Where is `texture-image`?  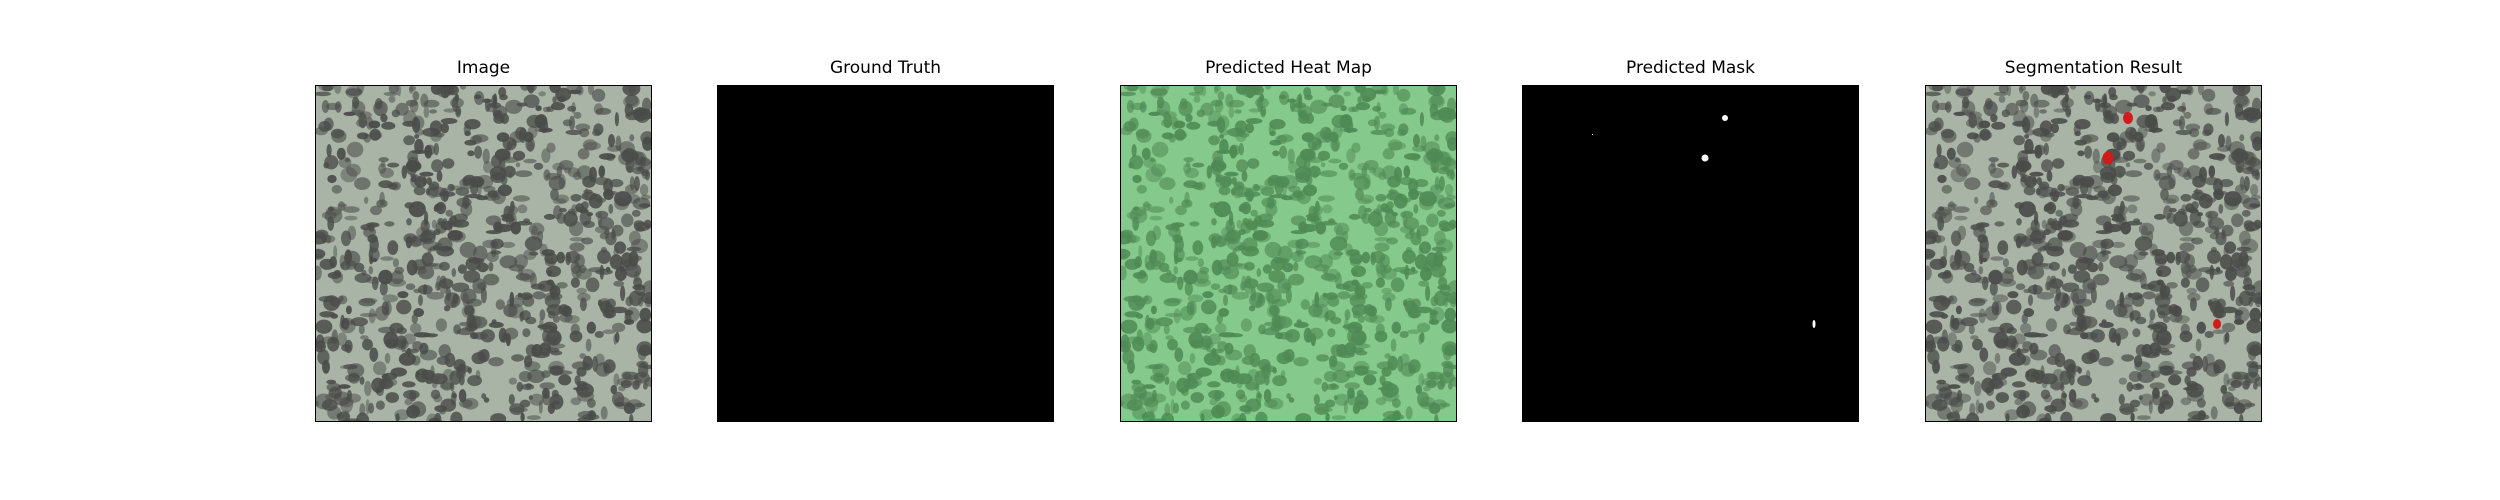 texture-image is located at coordinates (483, 253).